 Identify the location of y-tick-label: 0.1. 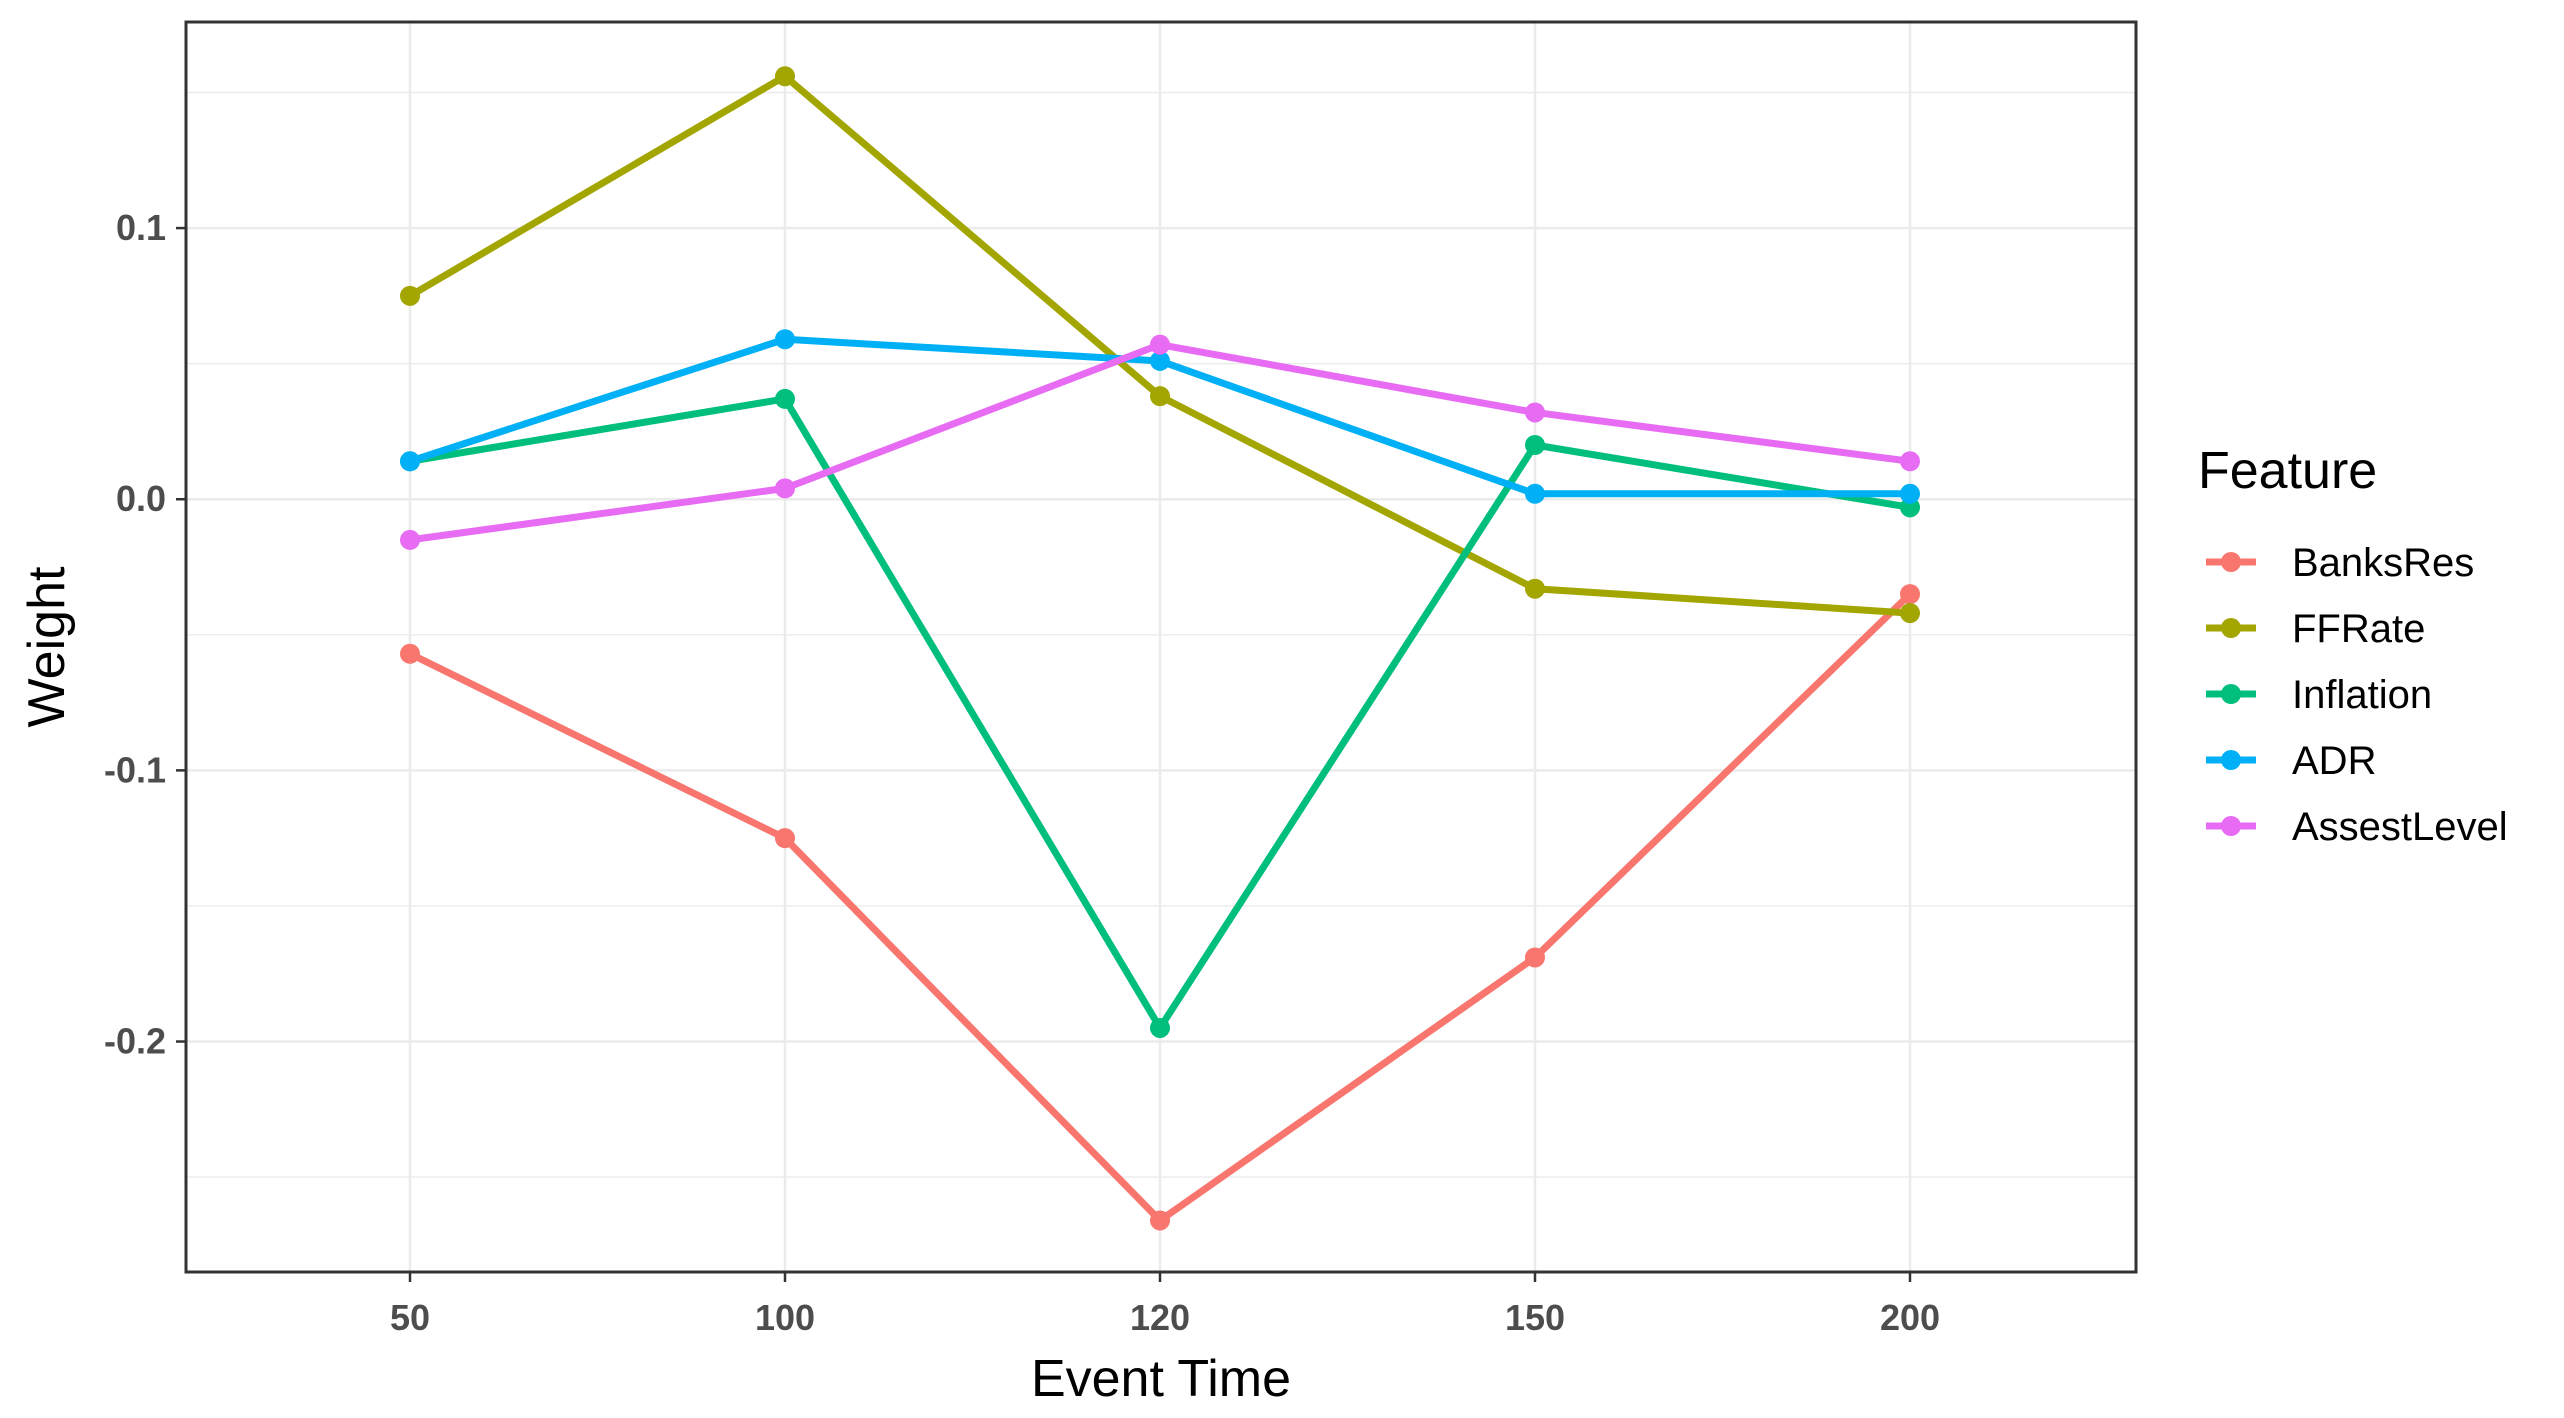
(141, 227).